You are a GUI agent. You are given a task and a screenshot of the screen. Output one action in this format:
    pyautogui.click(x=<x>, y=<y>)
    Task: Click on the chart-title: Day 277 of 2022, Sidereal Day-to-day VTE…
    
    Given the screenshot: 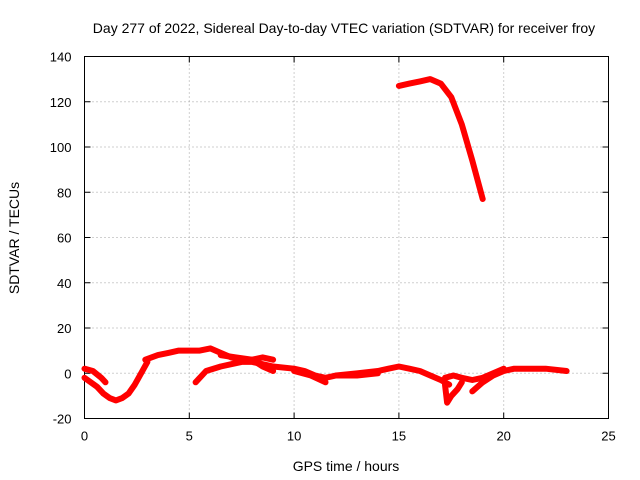 What is the action you would take?
    pyautogui.click(x=344, y=28)
    